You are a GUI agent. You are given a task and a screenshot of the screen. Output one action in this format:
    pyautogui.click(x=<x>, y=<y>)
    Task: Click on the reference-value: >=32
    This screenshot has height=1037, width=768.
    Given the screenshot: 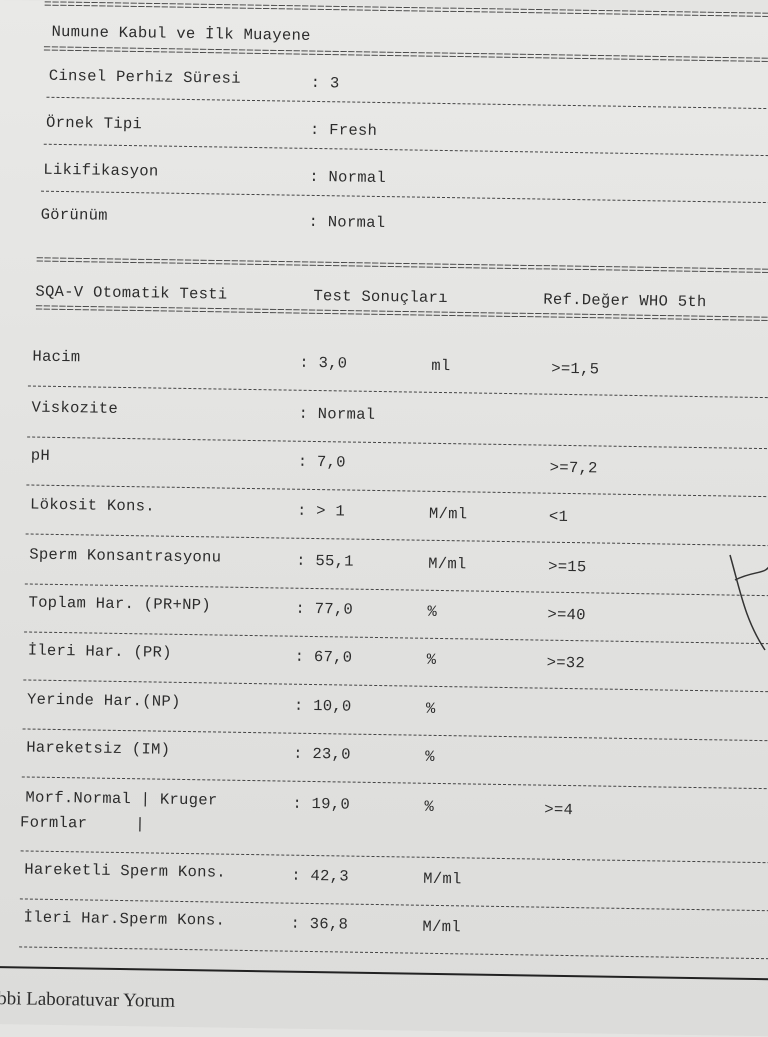 What is the action you would take?
    pyautogui.click(x=566, y=663)
    